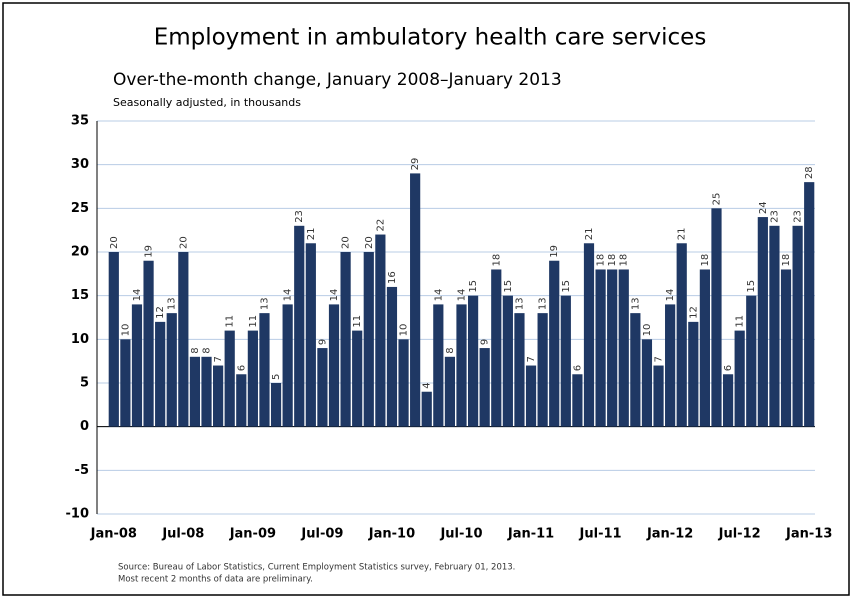 This screenshot has height=598, width=852. I want to click on y-tick-label: -10, so click(78, 514).